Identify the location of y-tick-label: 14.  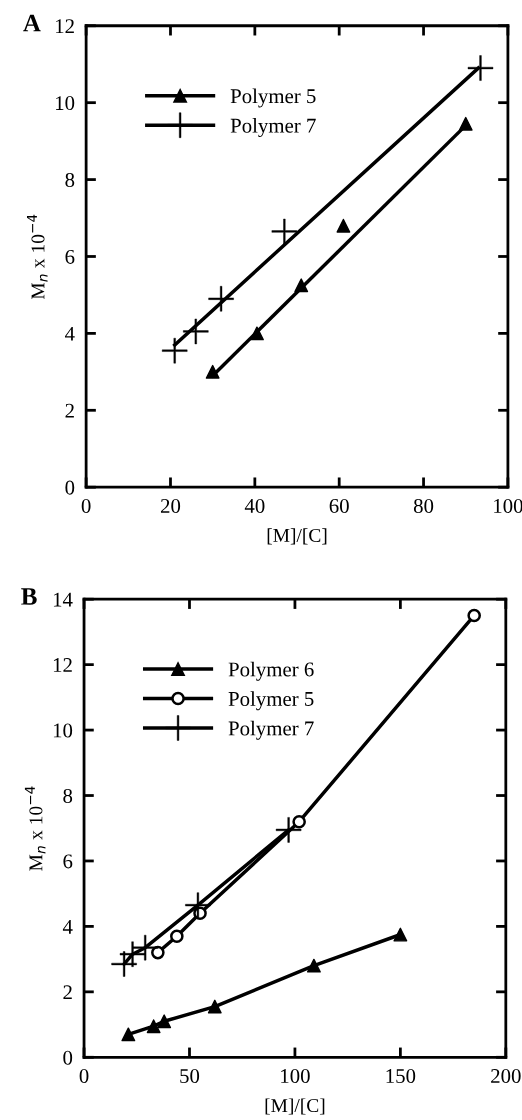
(63, 599).